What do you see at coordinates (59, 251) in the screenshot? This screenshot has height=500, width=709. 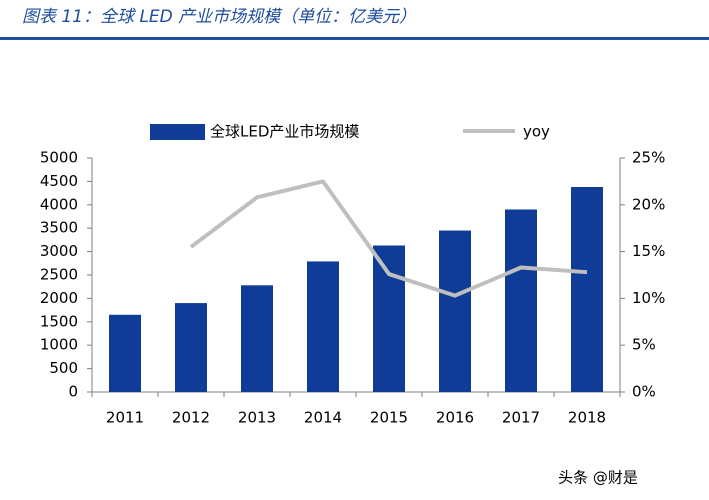 I see `y-tick-label: 3000` at bounding box center [59, 251].